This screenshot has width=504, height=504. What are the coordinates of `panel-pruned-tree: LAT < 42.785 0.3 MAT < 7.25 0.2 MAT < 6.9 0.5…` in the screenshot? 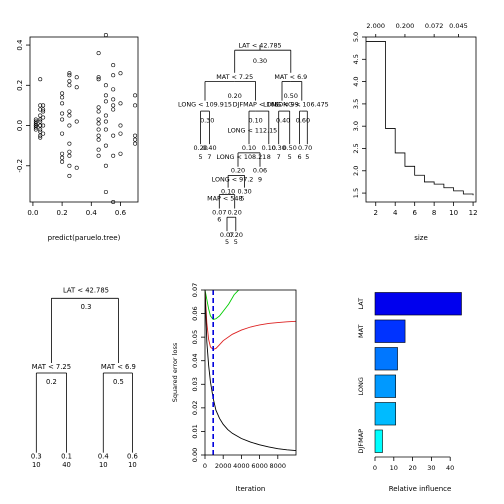 It's located at (84, 378).